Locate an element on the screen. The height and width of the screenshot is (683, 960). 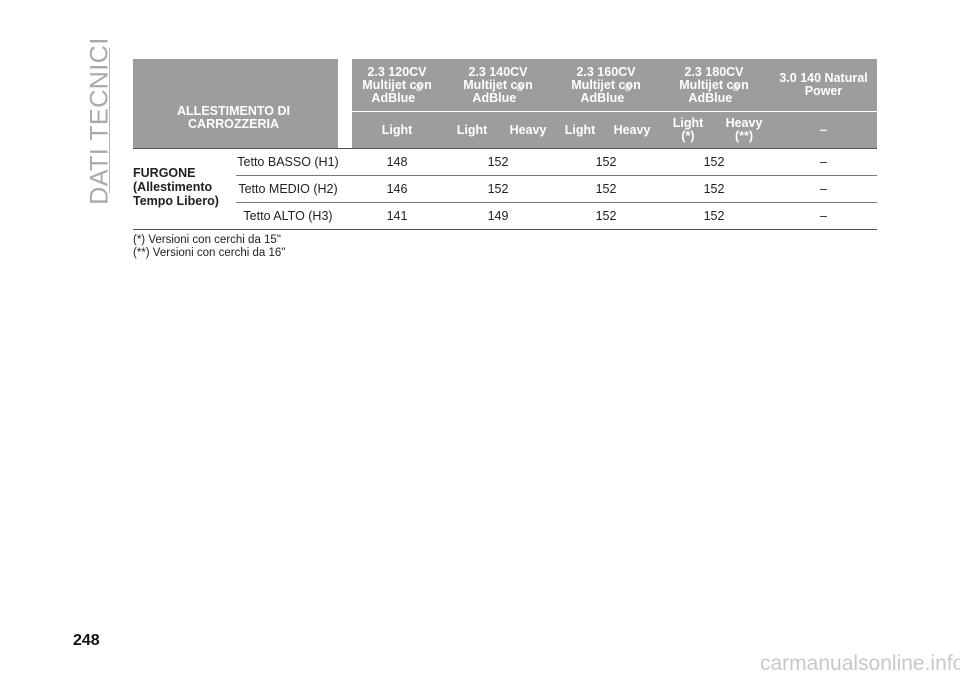
subheader-light-2: Light is located at coordinates (472, 130).